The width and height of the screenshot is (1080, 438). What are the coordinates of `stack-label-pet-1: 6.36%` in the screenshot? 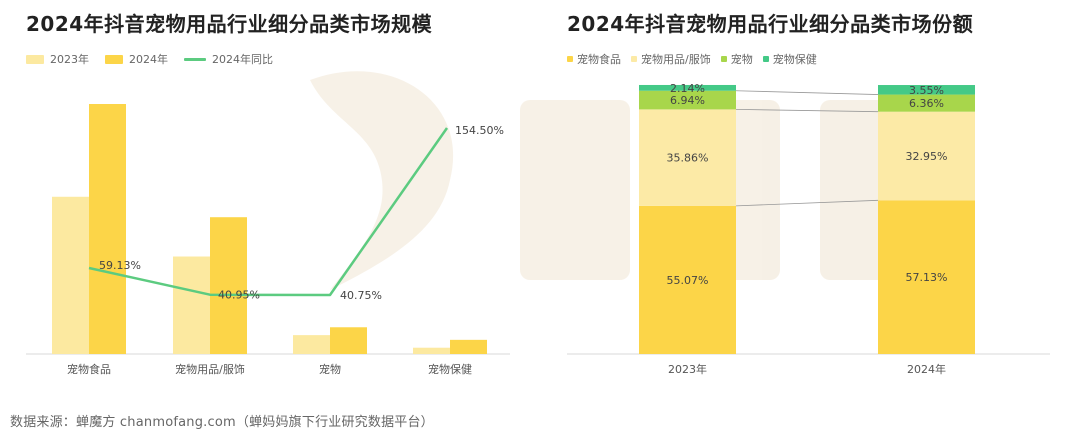 It's located at (926, 103).